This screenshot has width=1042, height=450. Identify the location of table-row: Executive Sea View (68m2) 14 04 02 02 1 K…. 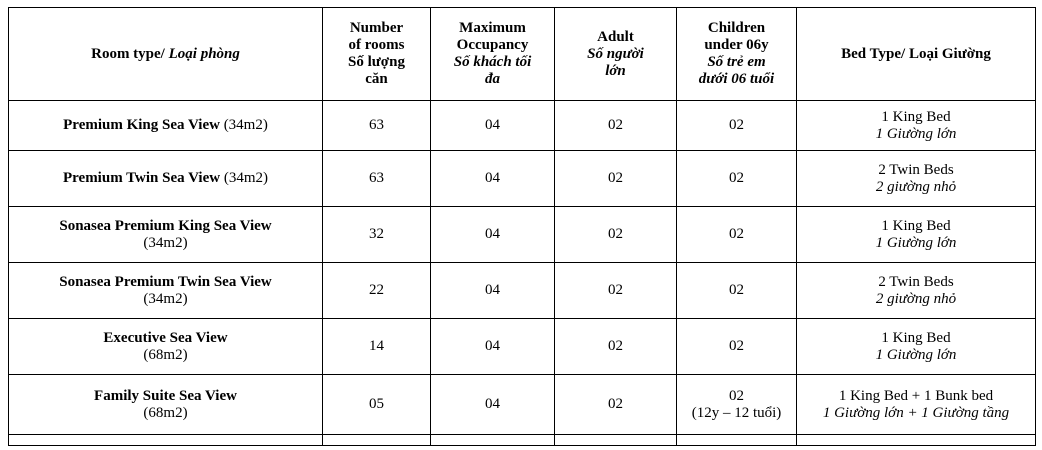
(522, 346).